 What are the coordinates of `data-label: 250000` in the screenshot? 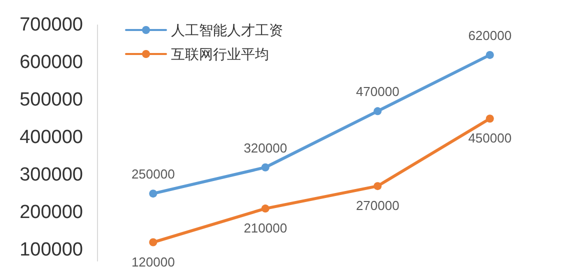 It's located at (153, 174).